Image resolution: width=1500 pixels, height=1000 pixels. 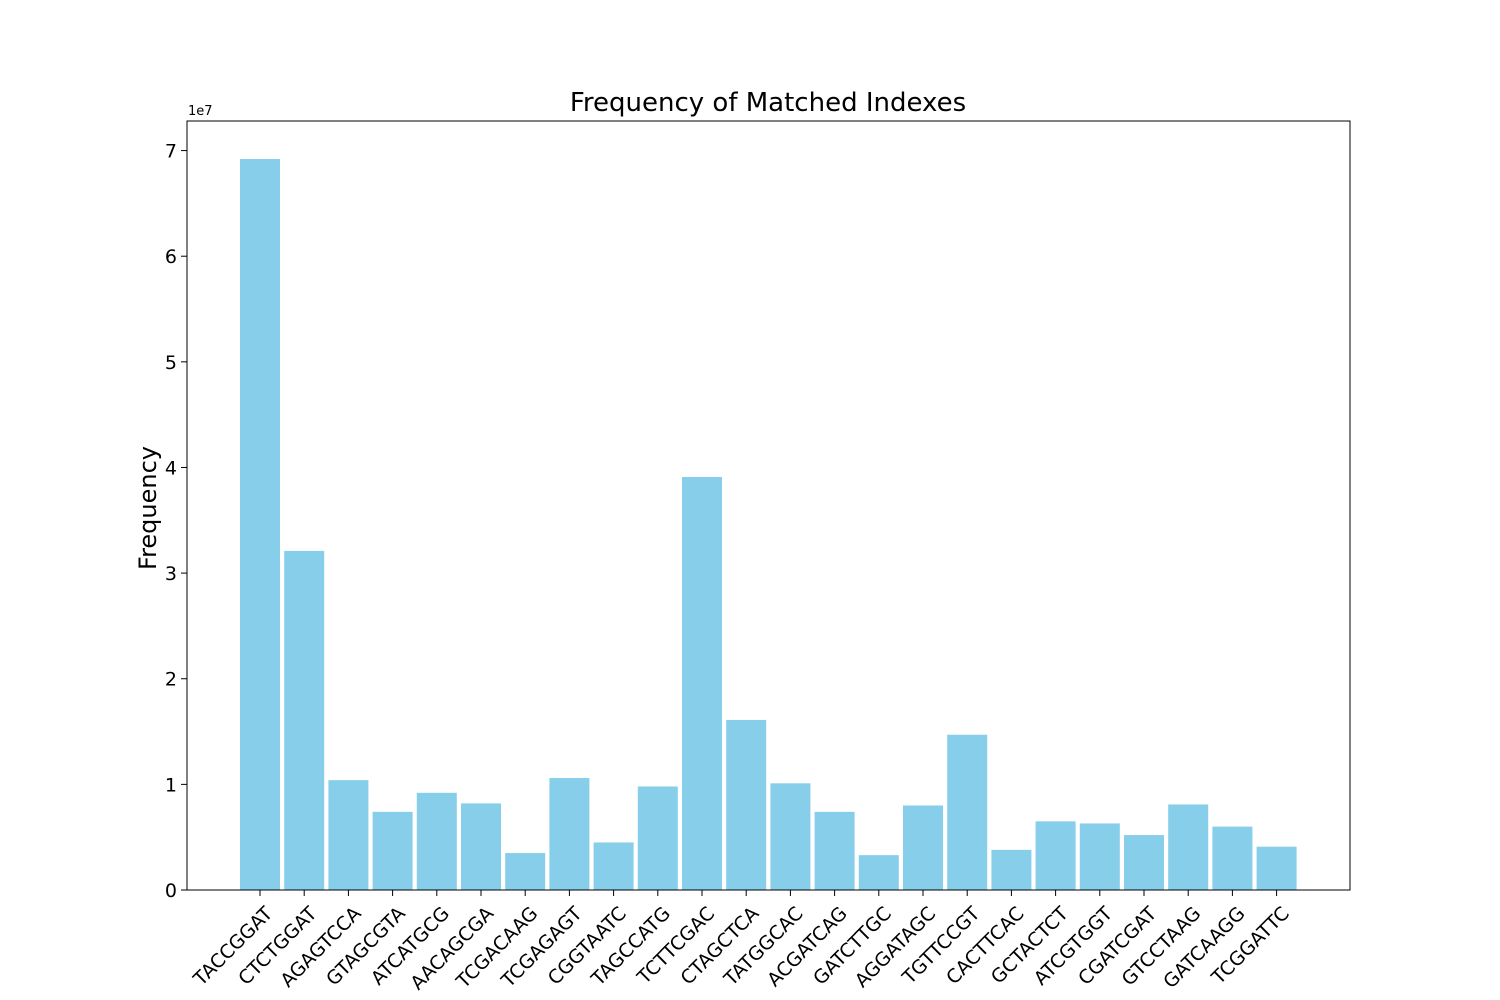 What do you see at coordinates (436, 841) in the screenshot?
I see `bar-atcatgcg` at bounding box center [436, 841].